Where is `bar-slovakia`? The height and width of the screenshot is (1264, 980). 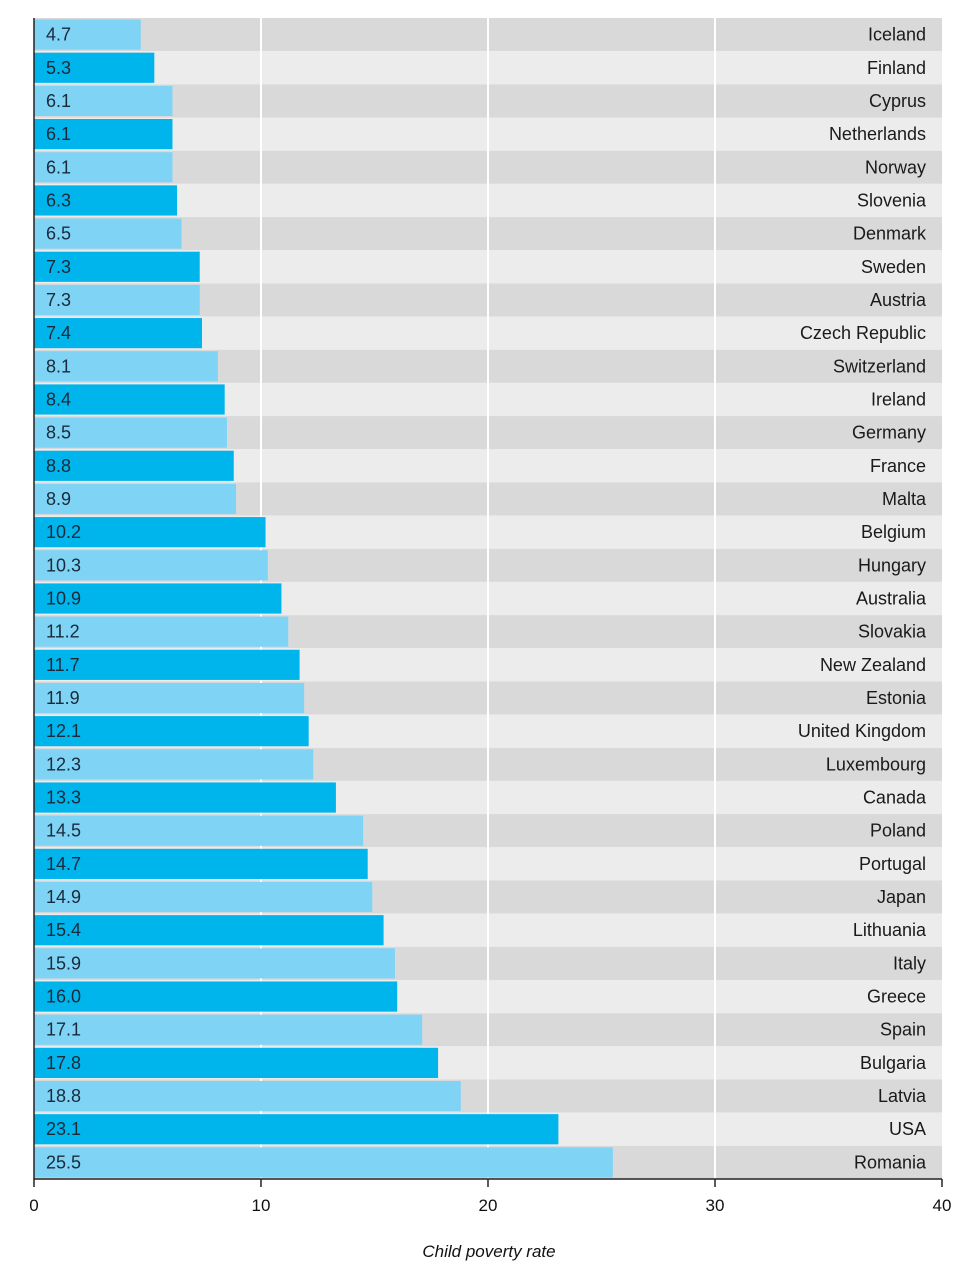
bar-slovakia is located at coordinates (161, 631).